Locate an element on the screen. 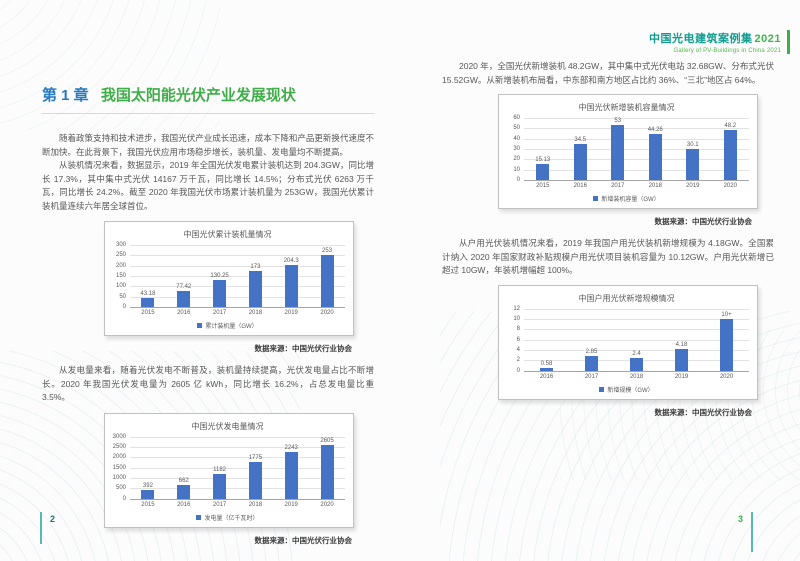 The height and width of the screenshot is (561, 800). y-axis: 60 50 40 30 20 10 0 is located at coordinates (514, 149).